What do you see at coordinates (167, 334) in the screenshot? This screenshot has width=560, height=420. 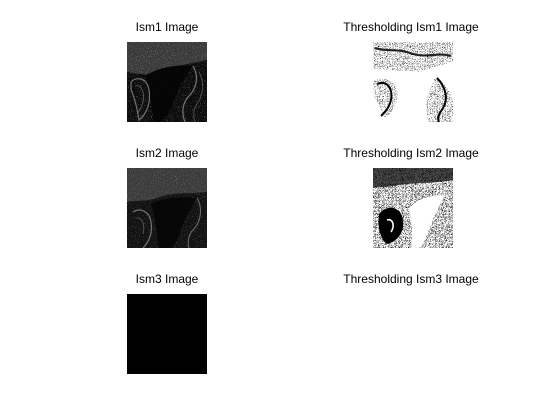 I see `ism3-image` at bounding box center [167, 334].